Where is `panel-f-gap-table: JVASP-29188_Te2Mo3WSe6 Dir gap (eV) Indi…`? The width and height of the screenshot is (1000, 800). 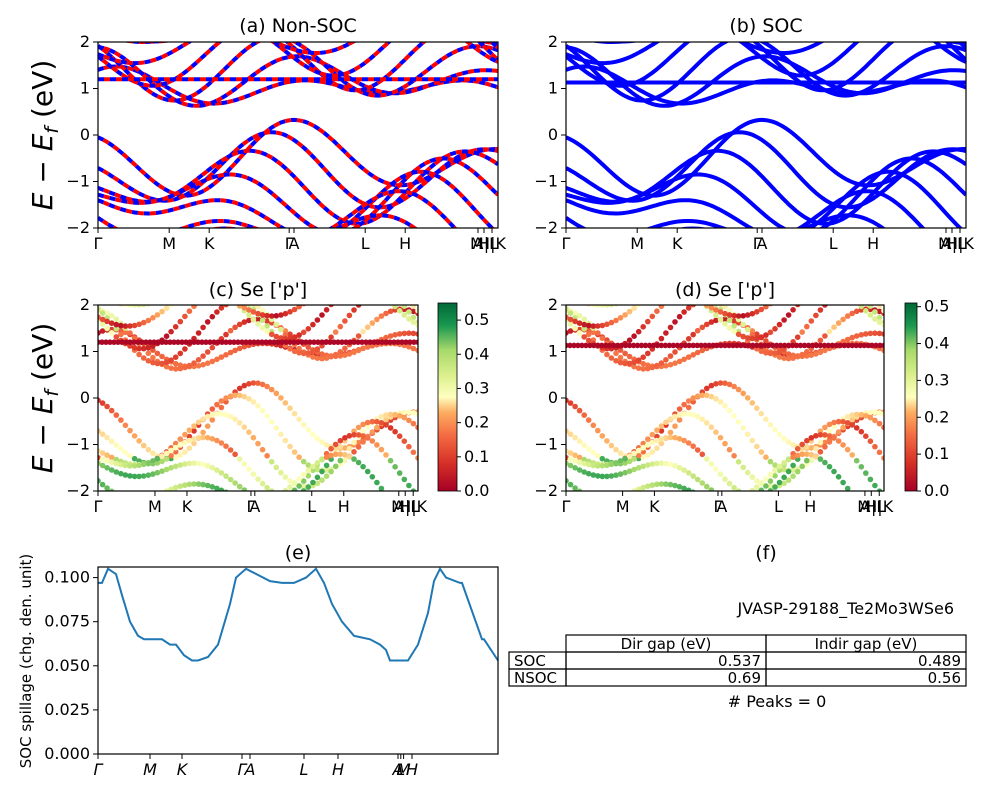 panel-f-gap-table: JVASP-29188_Te2Mo3WSe6 Dir gap (eV) Indi… is located at coordinates (737, 655).